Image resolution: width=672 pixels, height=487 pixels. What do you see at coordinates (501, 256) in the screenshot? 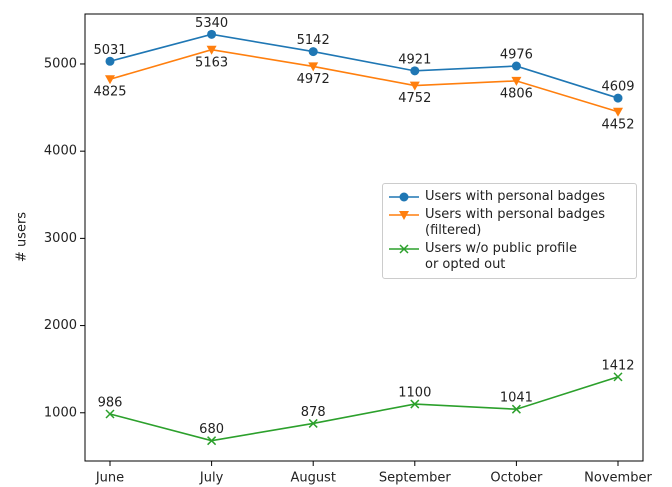
I see `legend-label: Users w/o public profile or opted out` at bounding box center [501, 256].